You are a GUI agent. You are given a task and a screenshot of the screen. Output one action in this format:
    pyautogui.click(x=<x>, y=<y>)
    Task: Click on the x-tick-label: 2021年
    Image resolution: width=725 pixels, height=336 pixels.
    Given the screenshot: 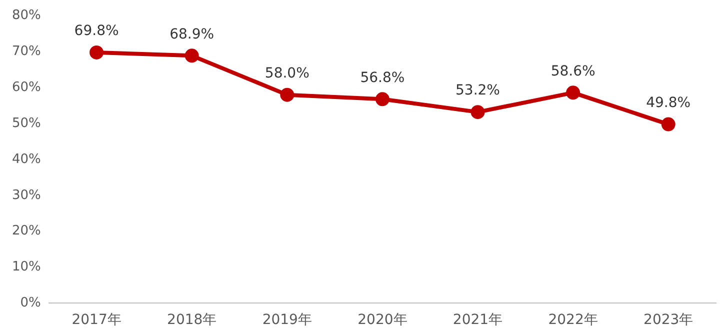 What is the action you would take?
    pyautogui.click(x=477, y=320)
    